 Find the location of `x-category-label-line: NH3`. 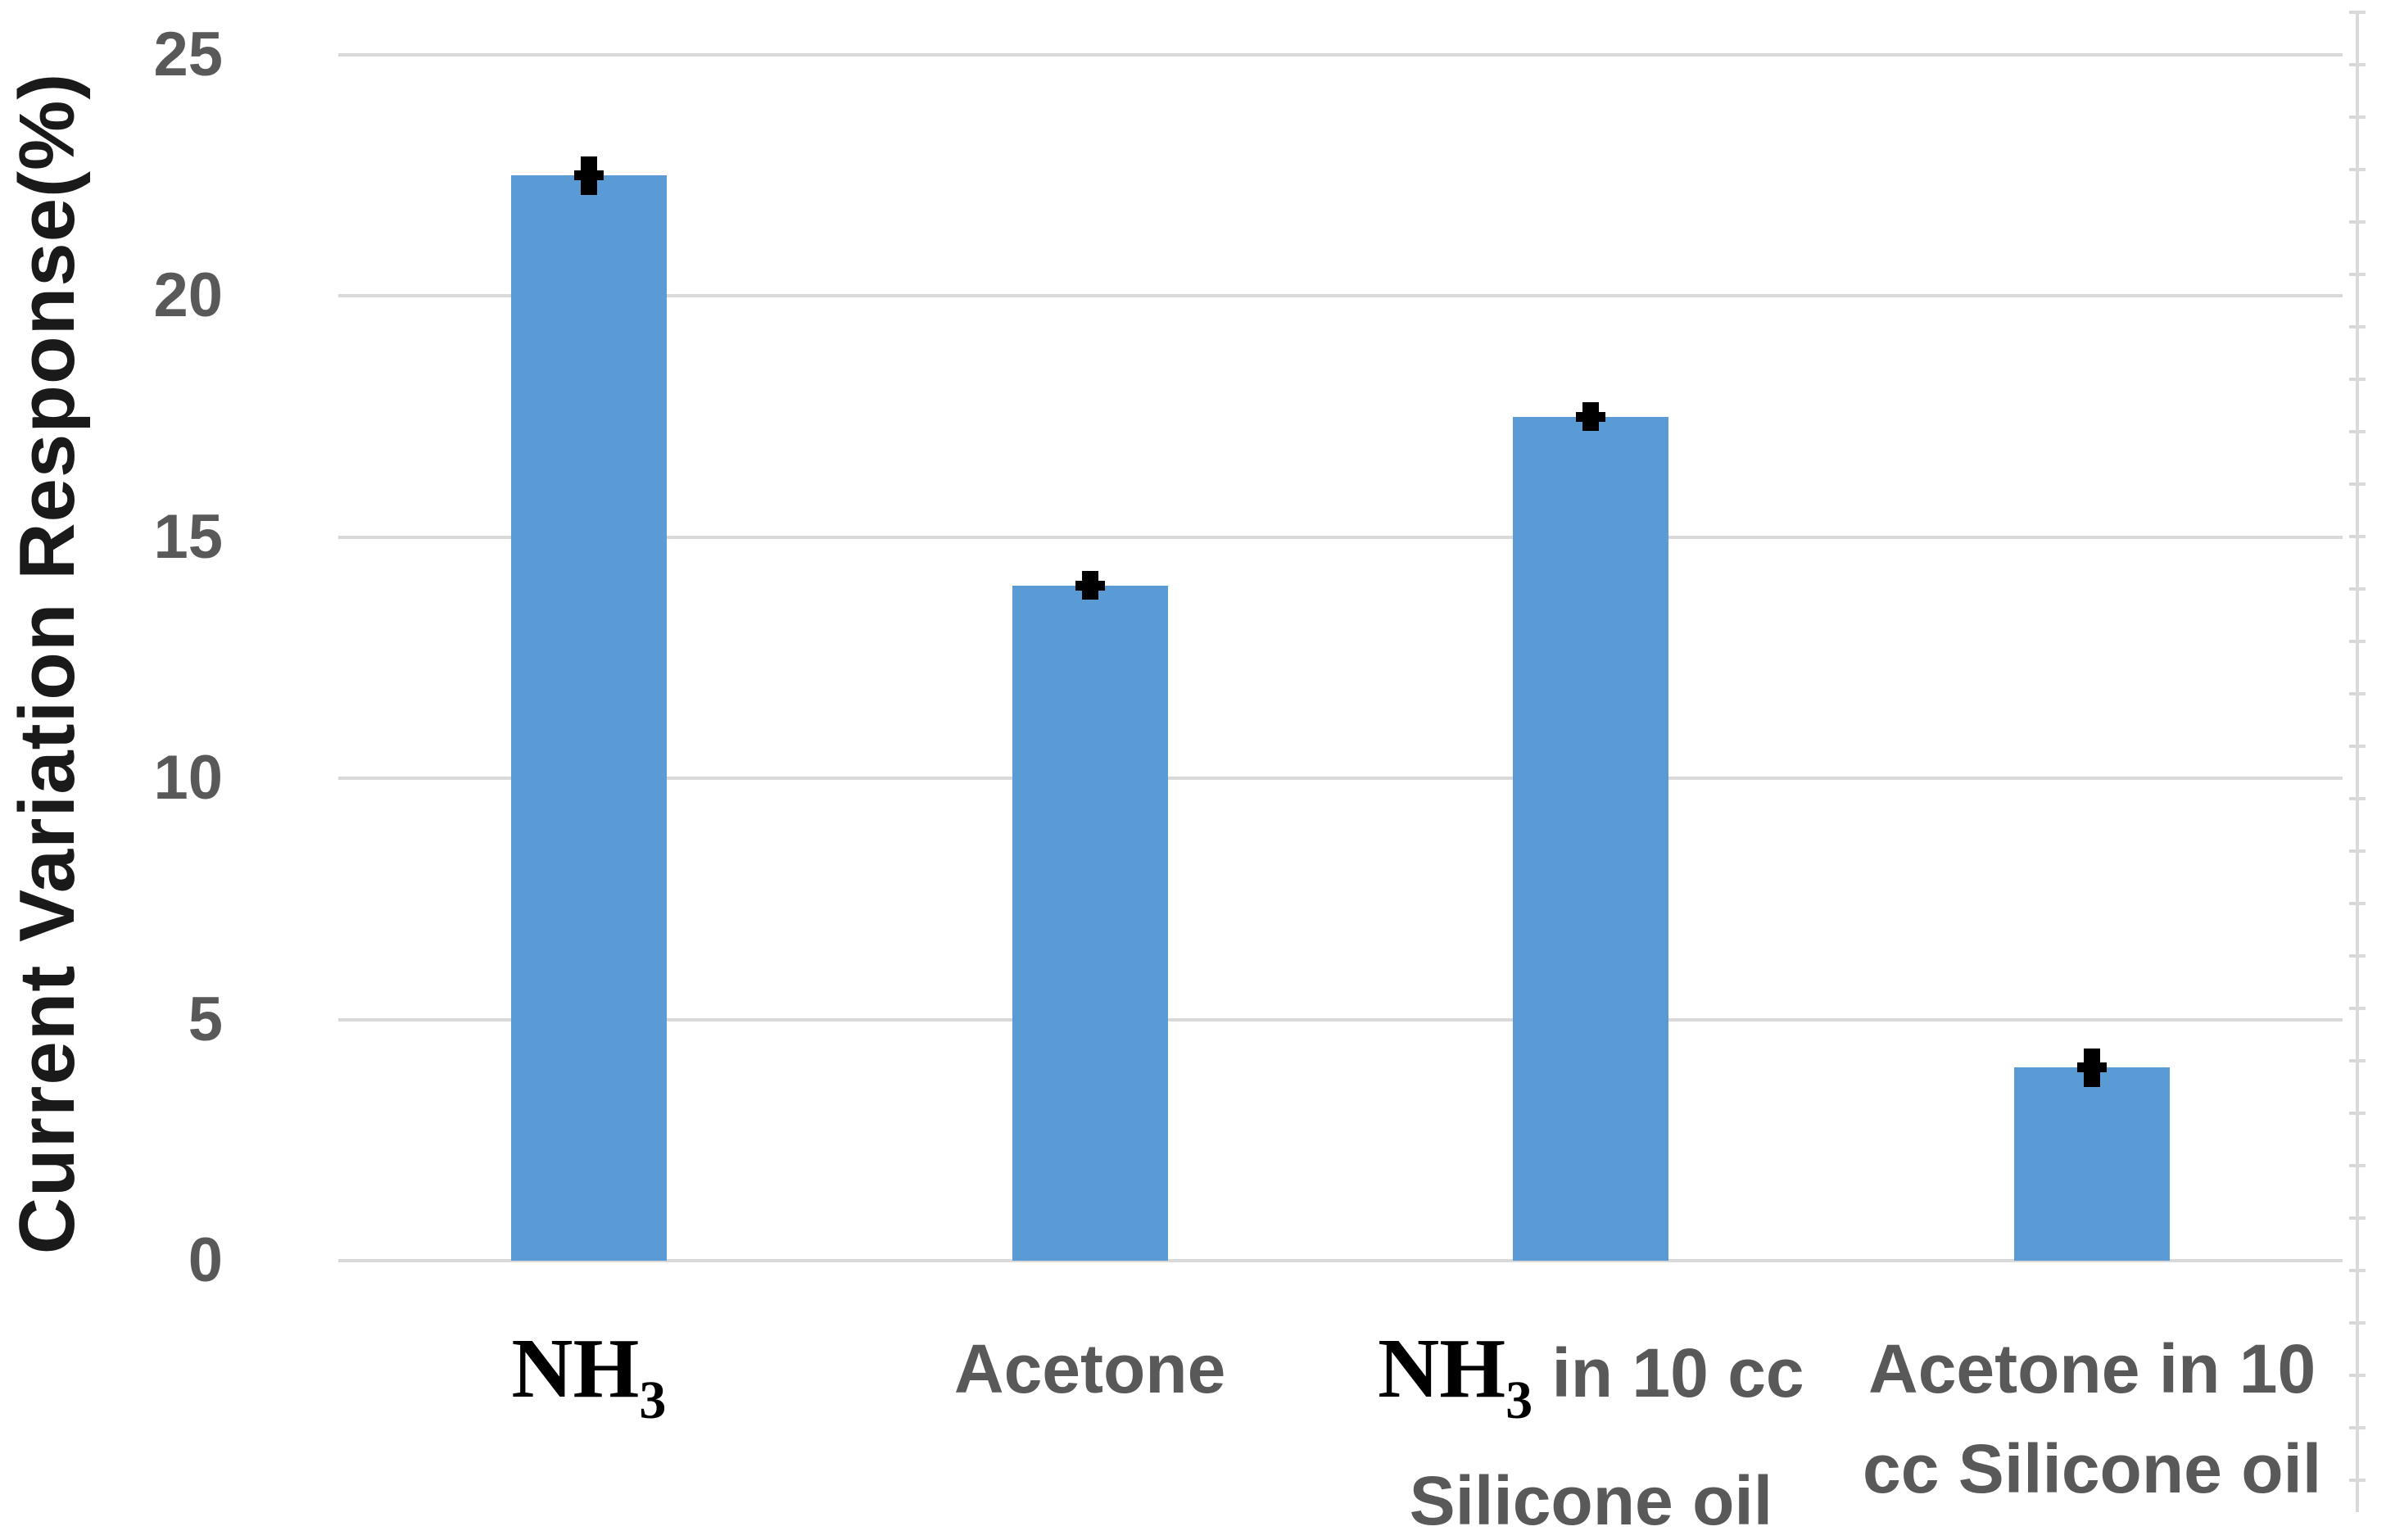

x-category-label-line: NH3 is located at coordinates (589, 1385).